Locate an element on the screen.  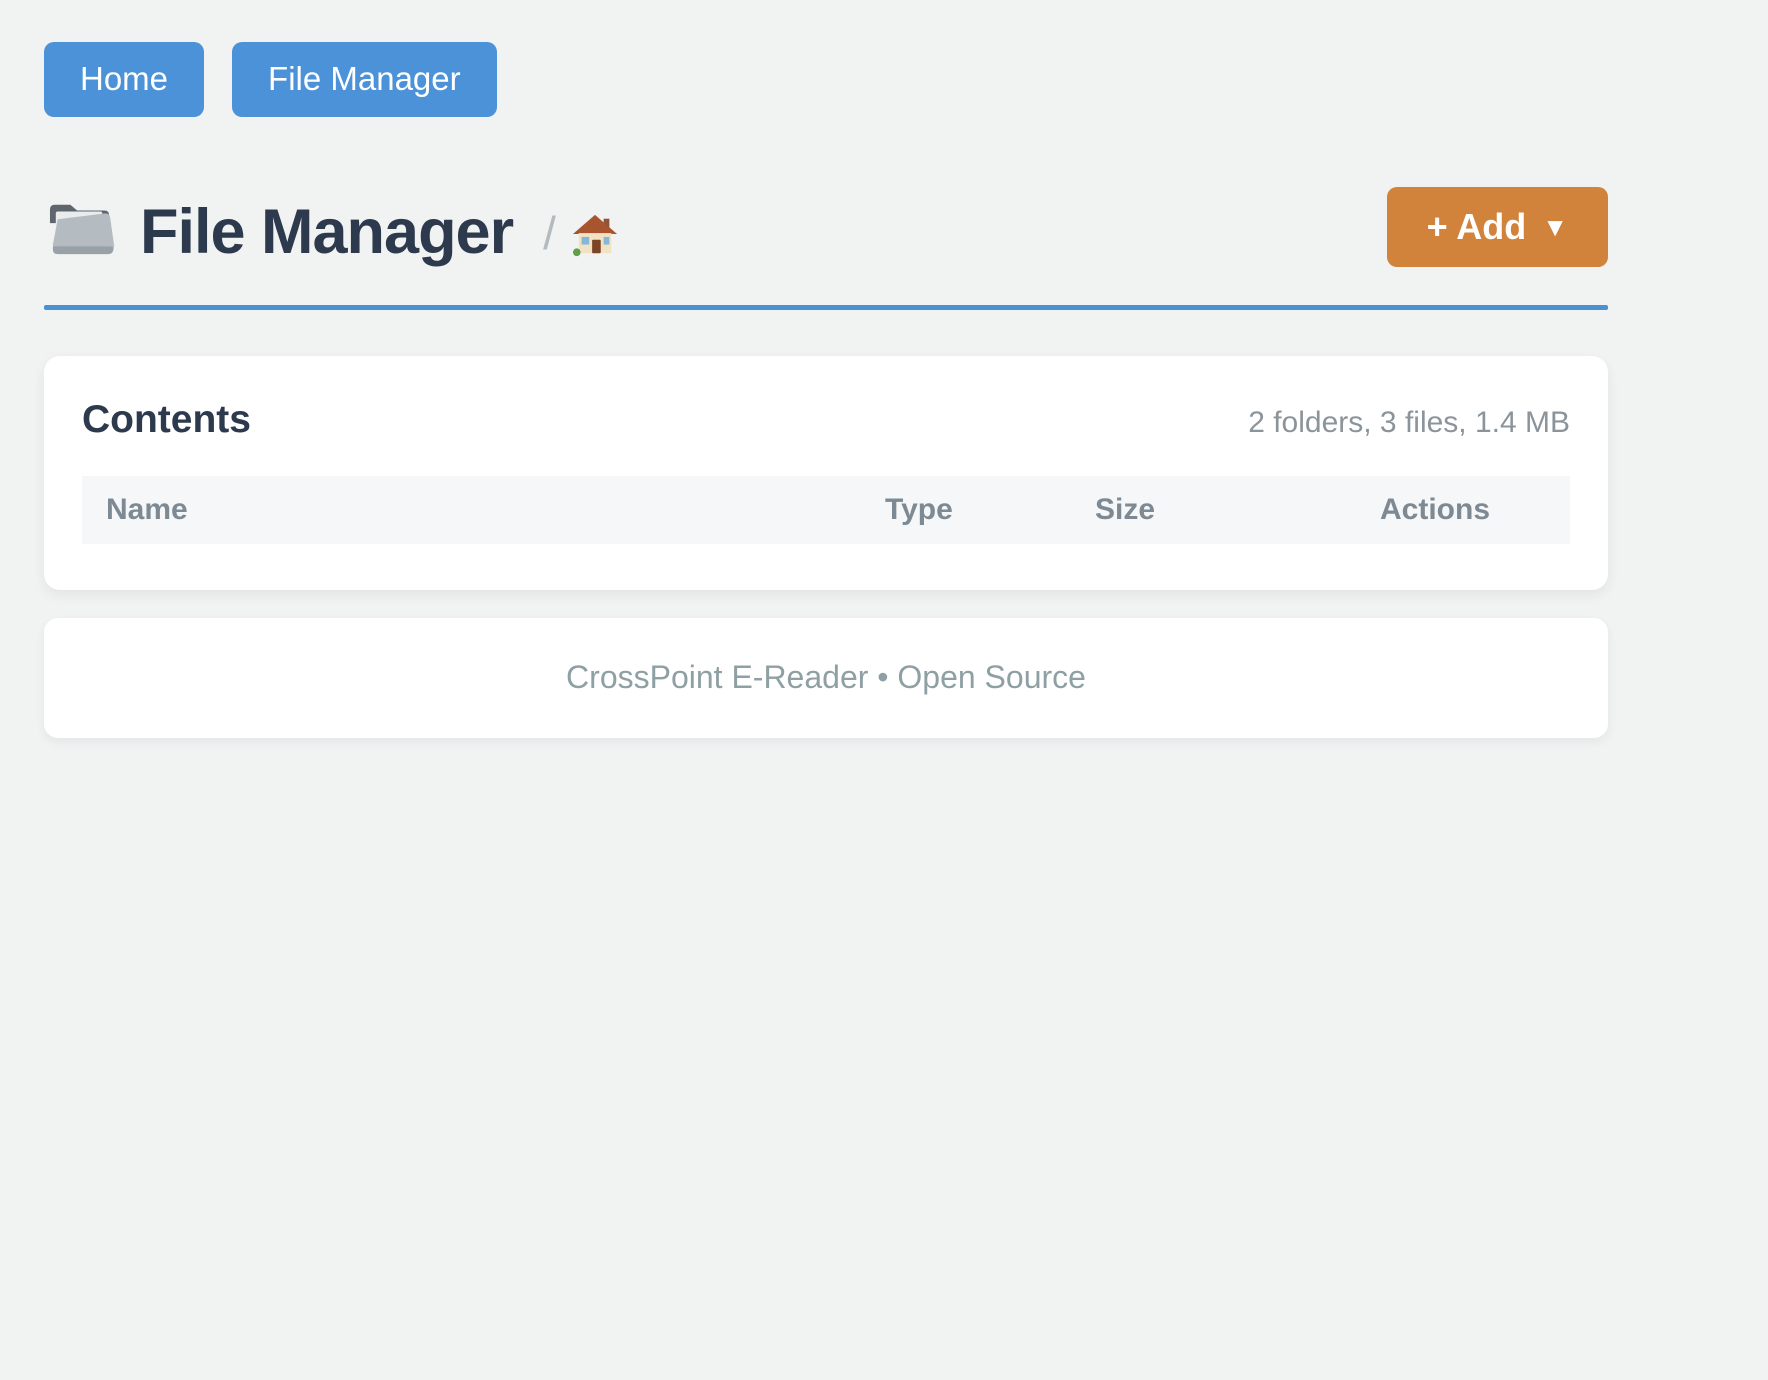
contents-heading: Contents is located at coordinates (166, 419).